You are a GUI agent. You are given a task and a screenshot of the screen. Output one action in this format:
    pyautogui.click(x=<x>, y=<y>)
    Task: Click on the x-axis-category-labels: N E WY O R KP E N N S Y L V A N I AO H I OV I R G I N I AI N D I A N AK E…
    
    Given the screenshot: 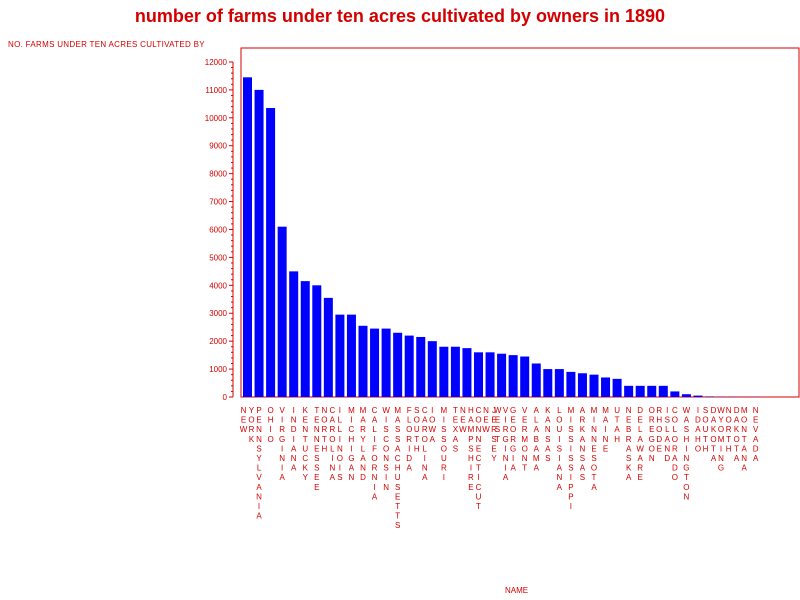 What is the action you would take?
    pyautogui.click(x=499, y=468)
    